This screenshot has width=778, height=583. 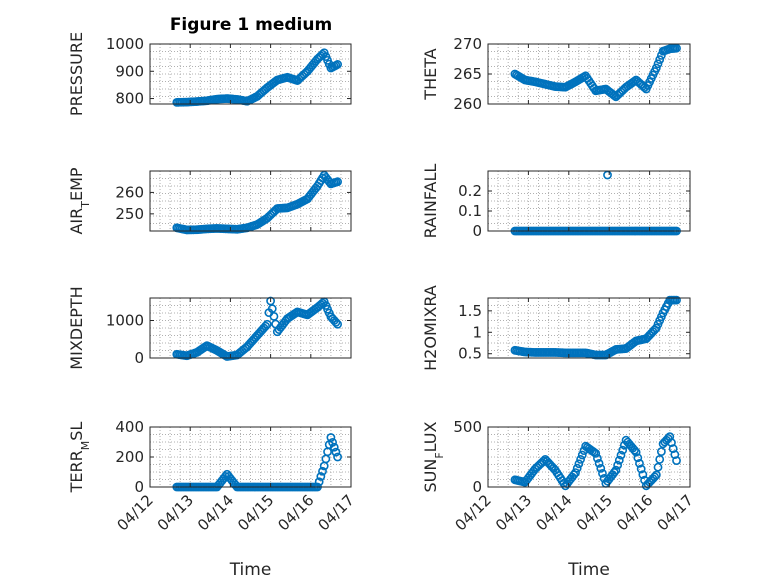 I want to click on x-tick-label: 04/14, so click(x=553, y=512).